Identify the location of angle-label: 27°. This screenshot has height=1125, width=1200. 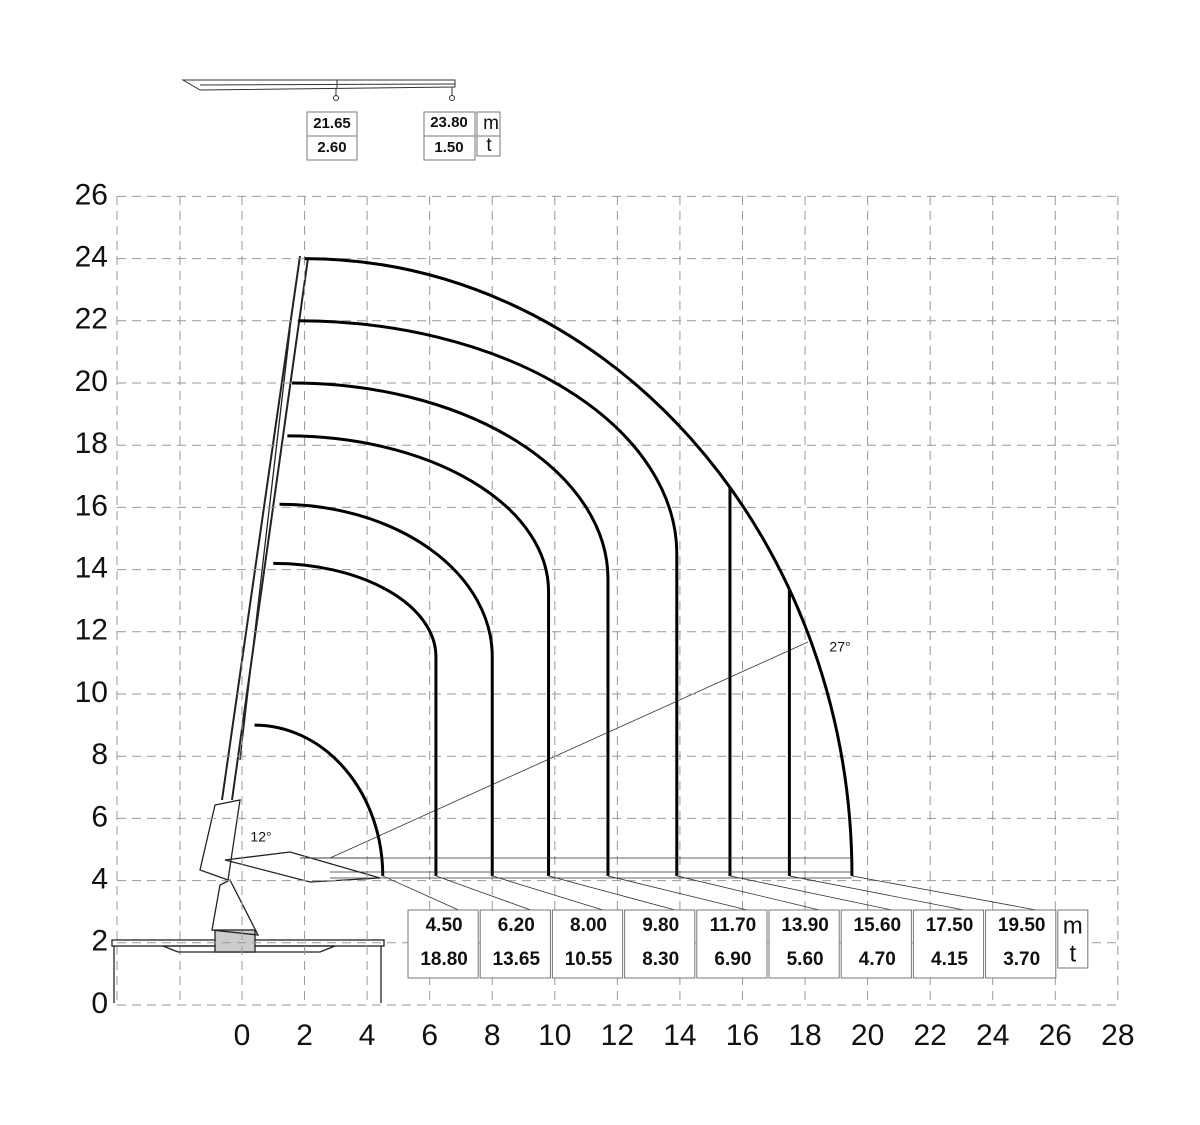
(839, 647).